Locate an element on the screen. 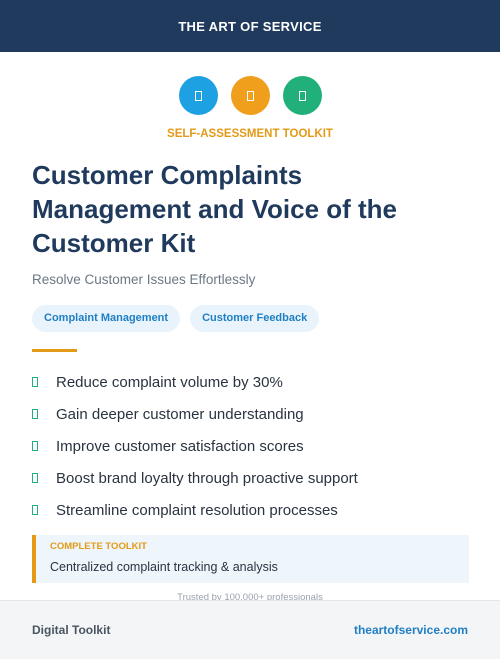 This screenshot has height=659, width=500. tag: Customer Feedback is located at coordinates (255, 318).